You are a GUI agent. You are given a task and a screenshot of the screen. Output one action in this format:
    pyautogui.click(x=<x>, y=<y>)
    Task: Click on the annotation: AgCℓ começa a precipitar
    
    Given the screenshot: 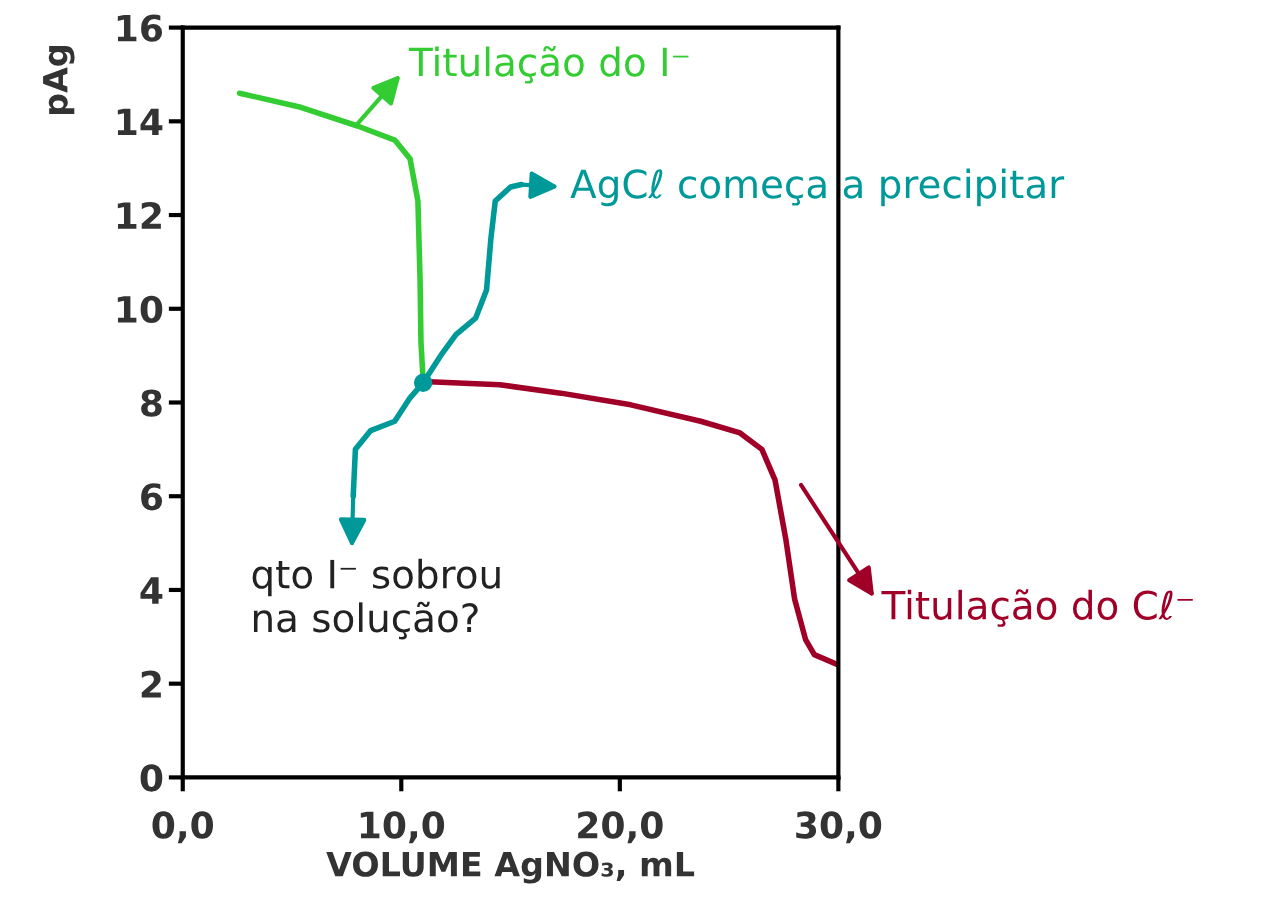 What is the action you would take?
    pyautogui.click(x=817, y=187)
    